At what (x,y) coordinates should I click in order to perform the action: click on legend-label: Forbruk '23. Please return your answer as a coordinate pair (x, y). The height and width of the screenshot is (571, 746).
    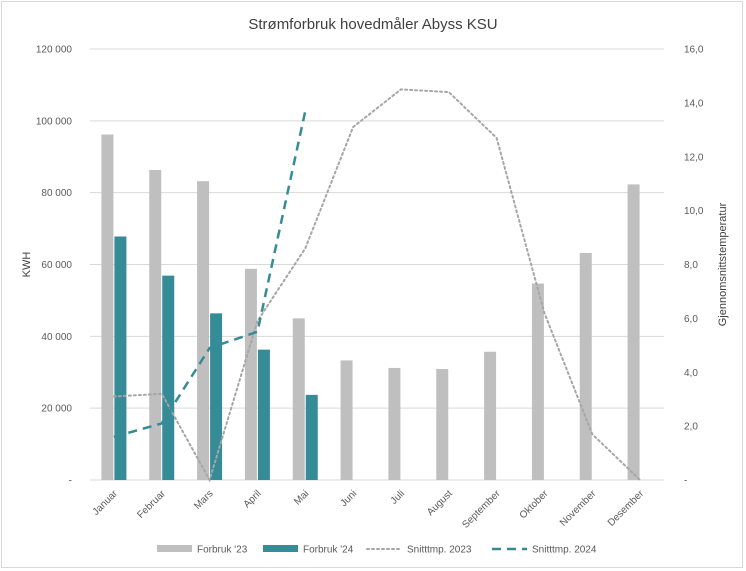
    Looking at the image, I should click on (222, 550).